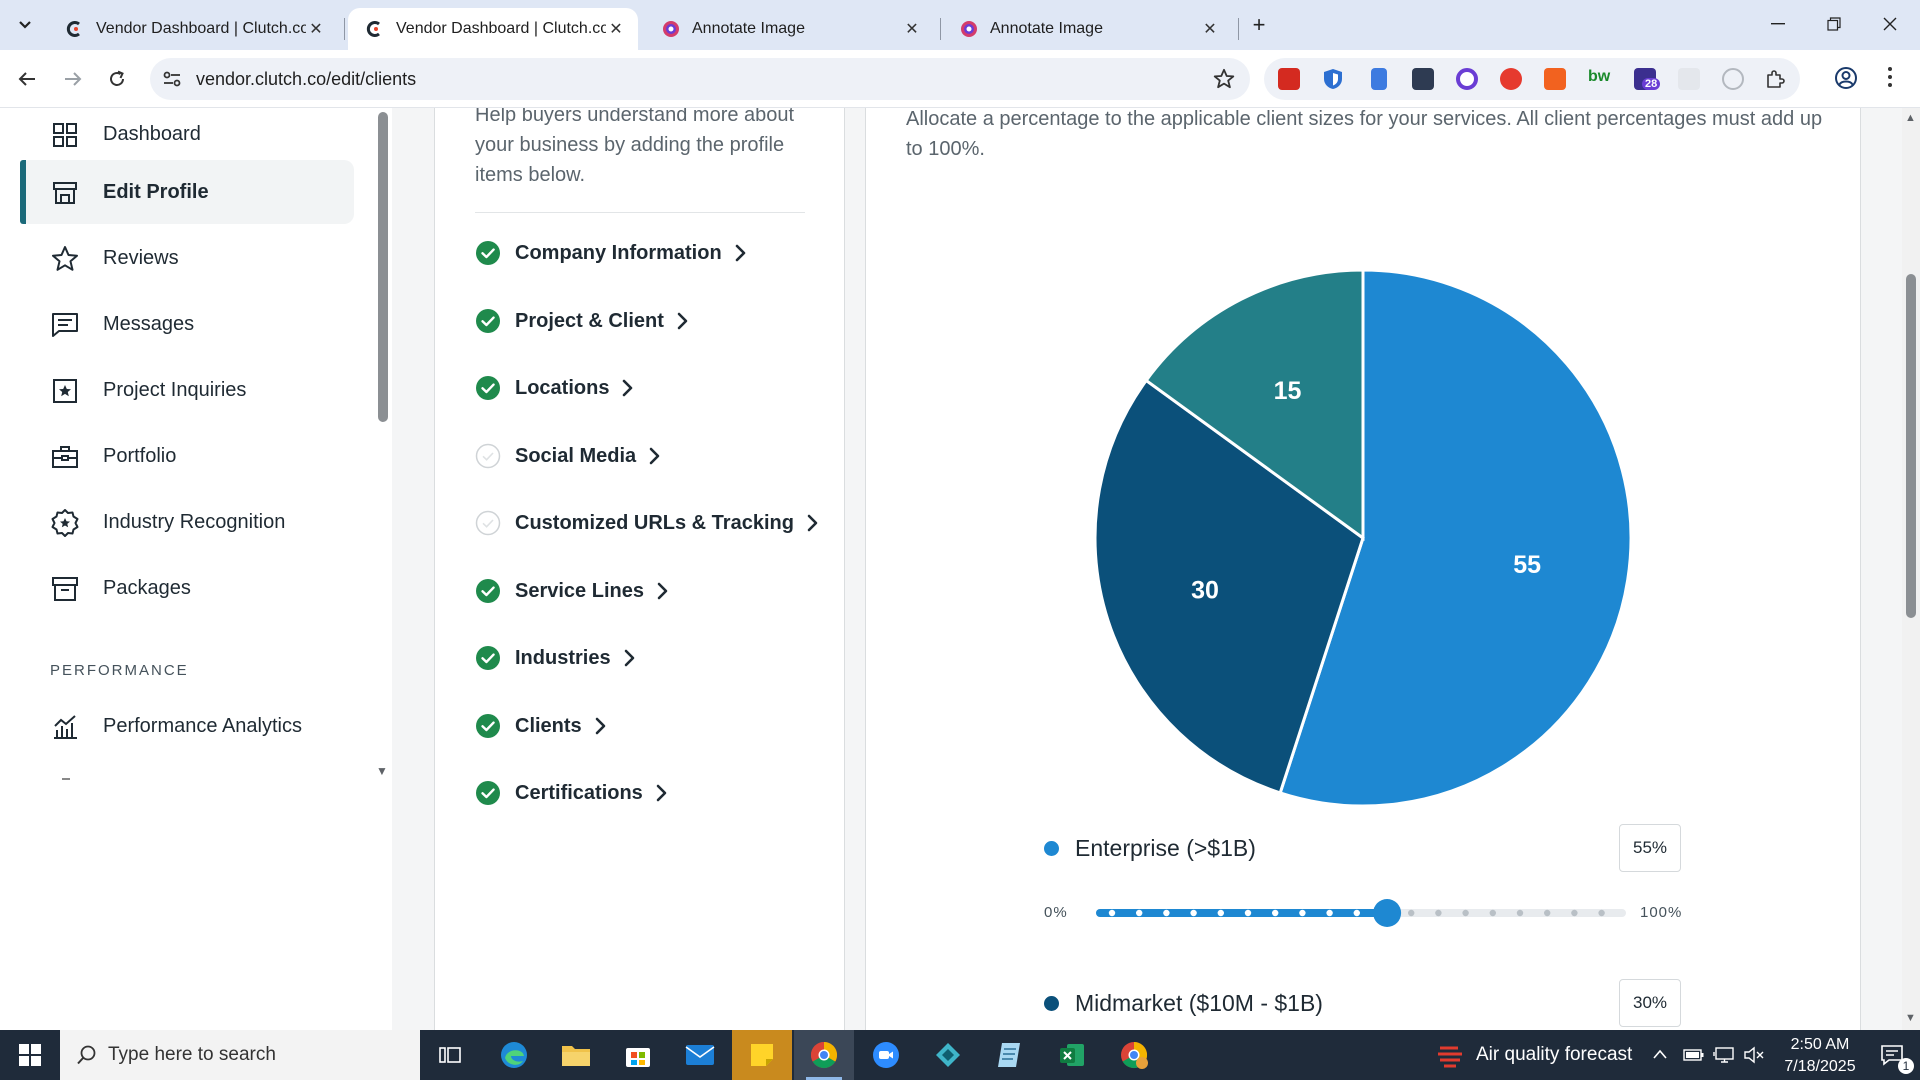  Describe the element at coordinates (187, 324) in the screenshot. I see `sidebar-item-messages: Messages` at that location.